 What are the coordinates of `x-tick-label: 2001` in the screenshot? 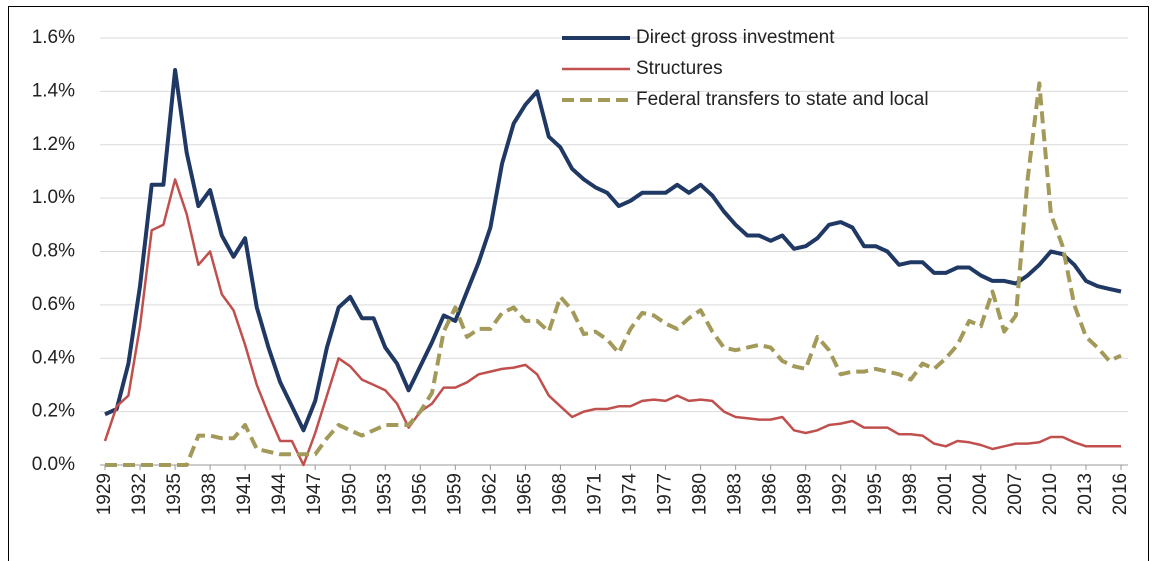 It's located at (945, 494).